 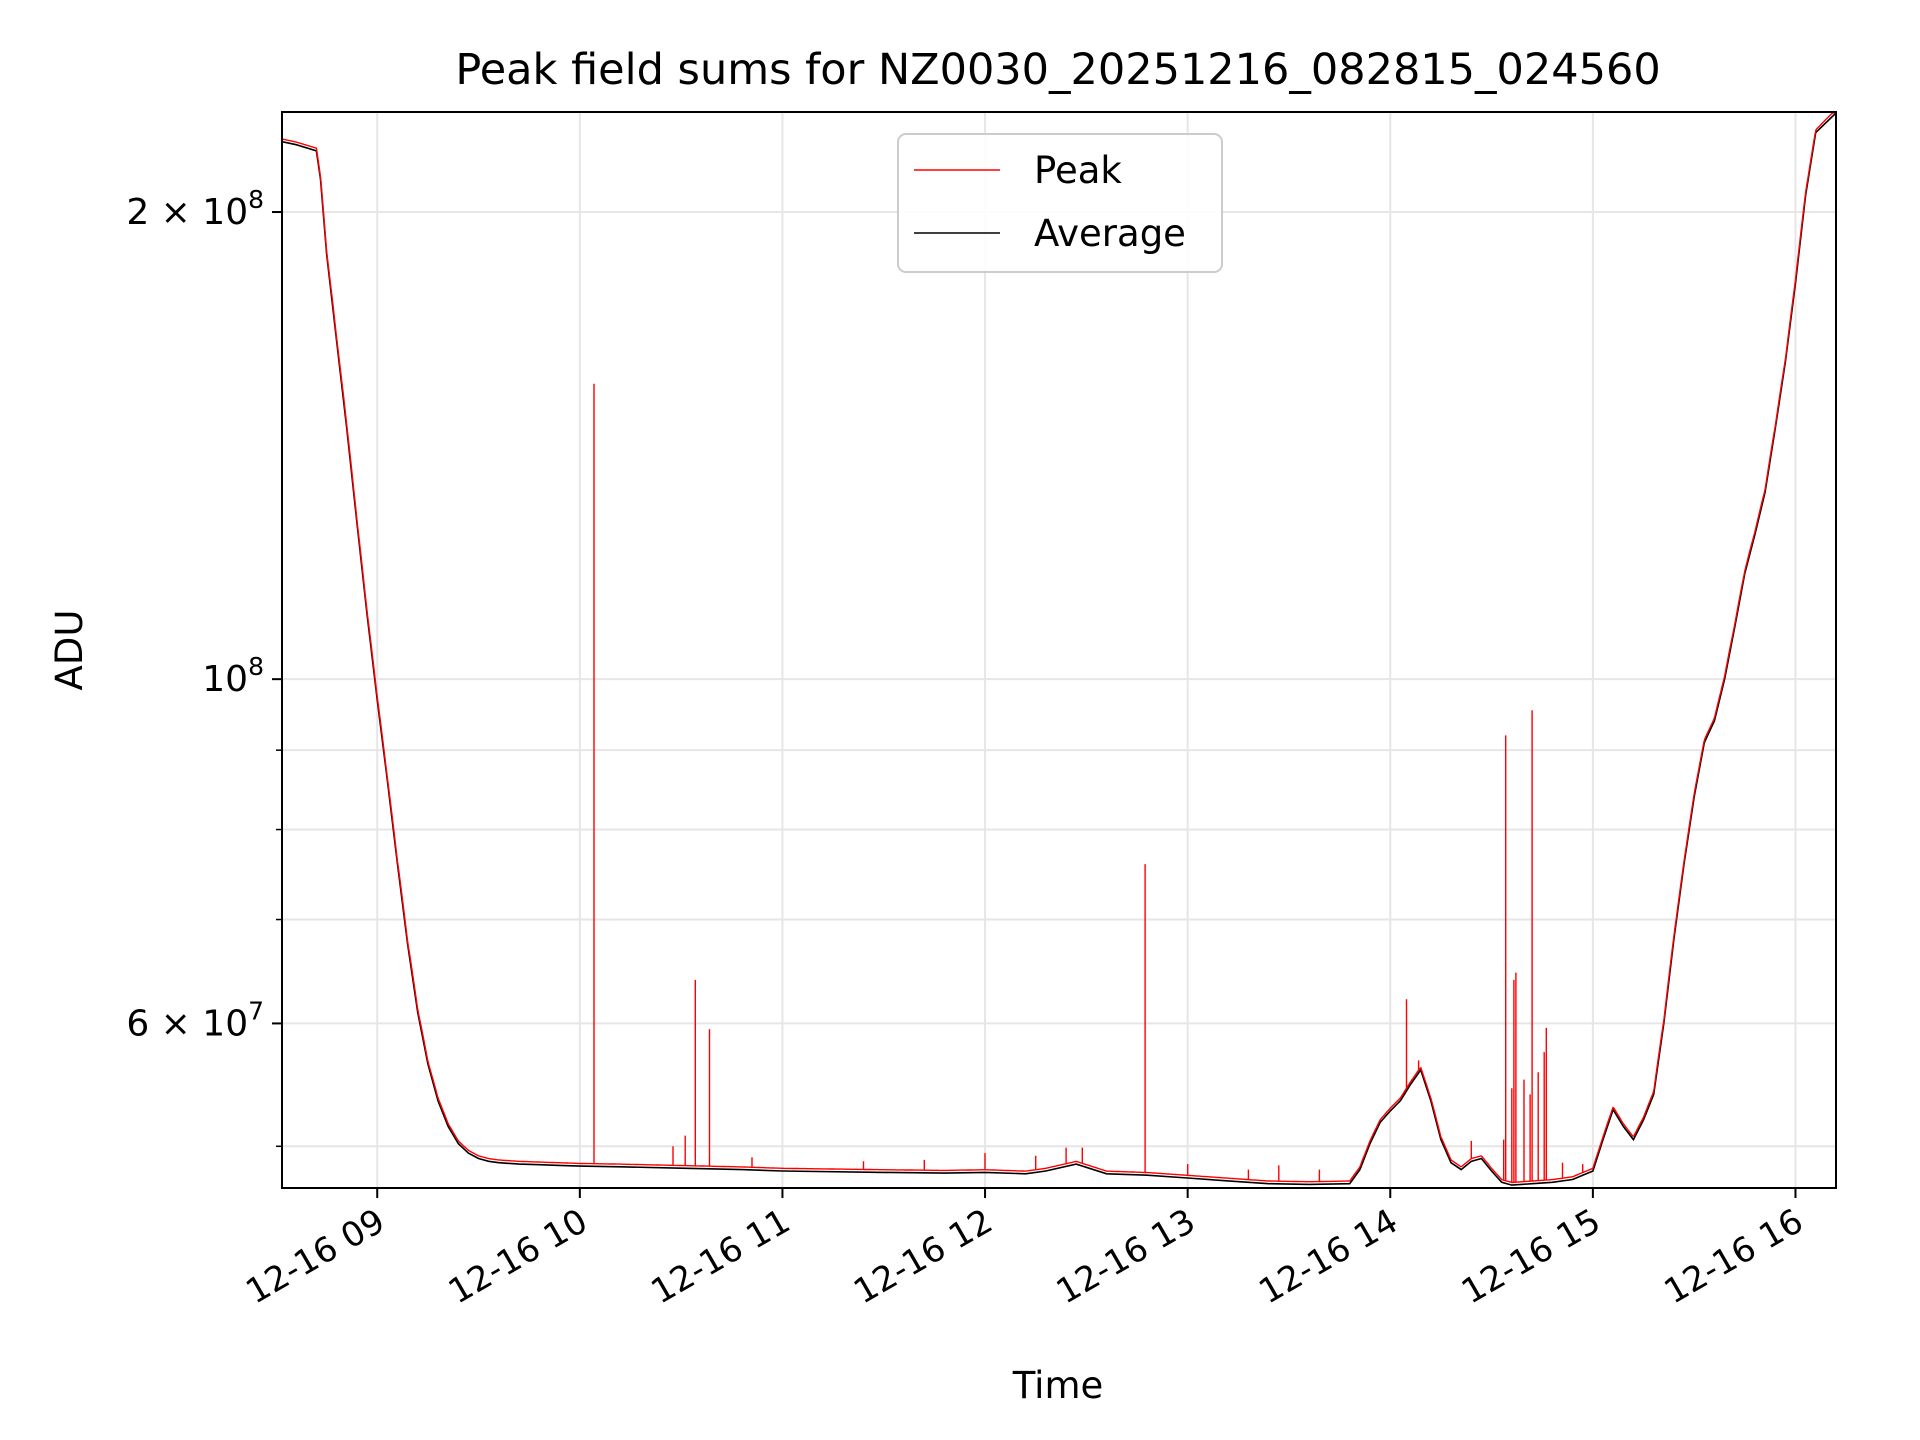 I want to click on legend-box, so click(x=1060, y=203).